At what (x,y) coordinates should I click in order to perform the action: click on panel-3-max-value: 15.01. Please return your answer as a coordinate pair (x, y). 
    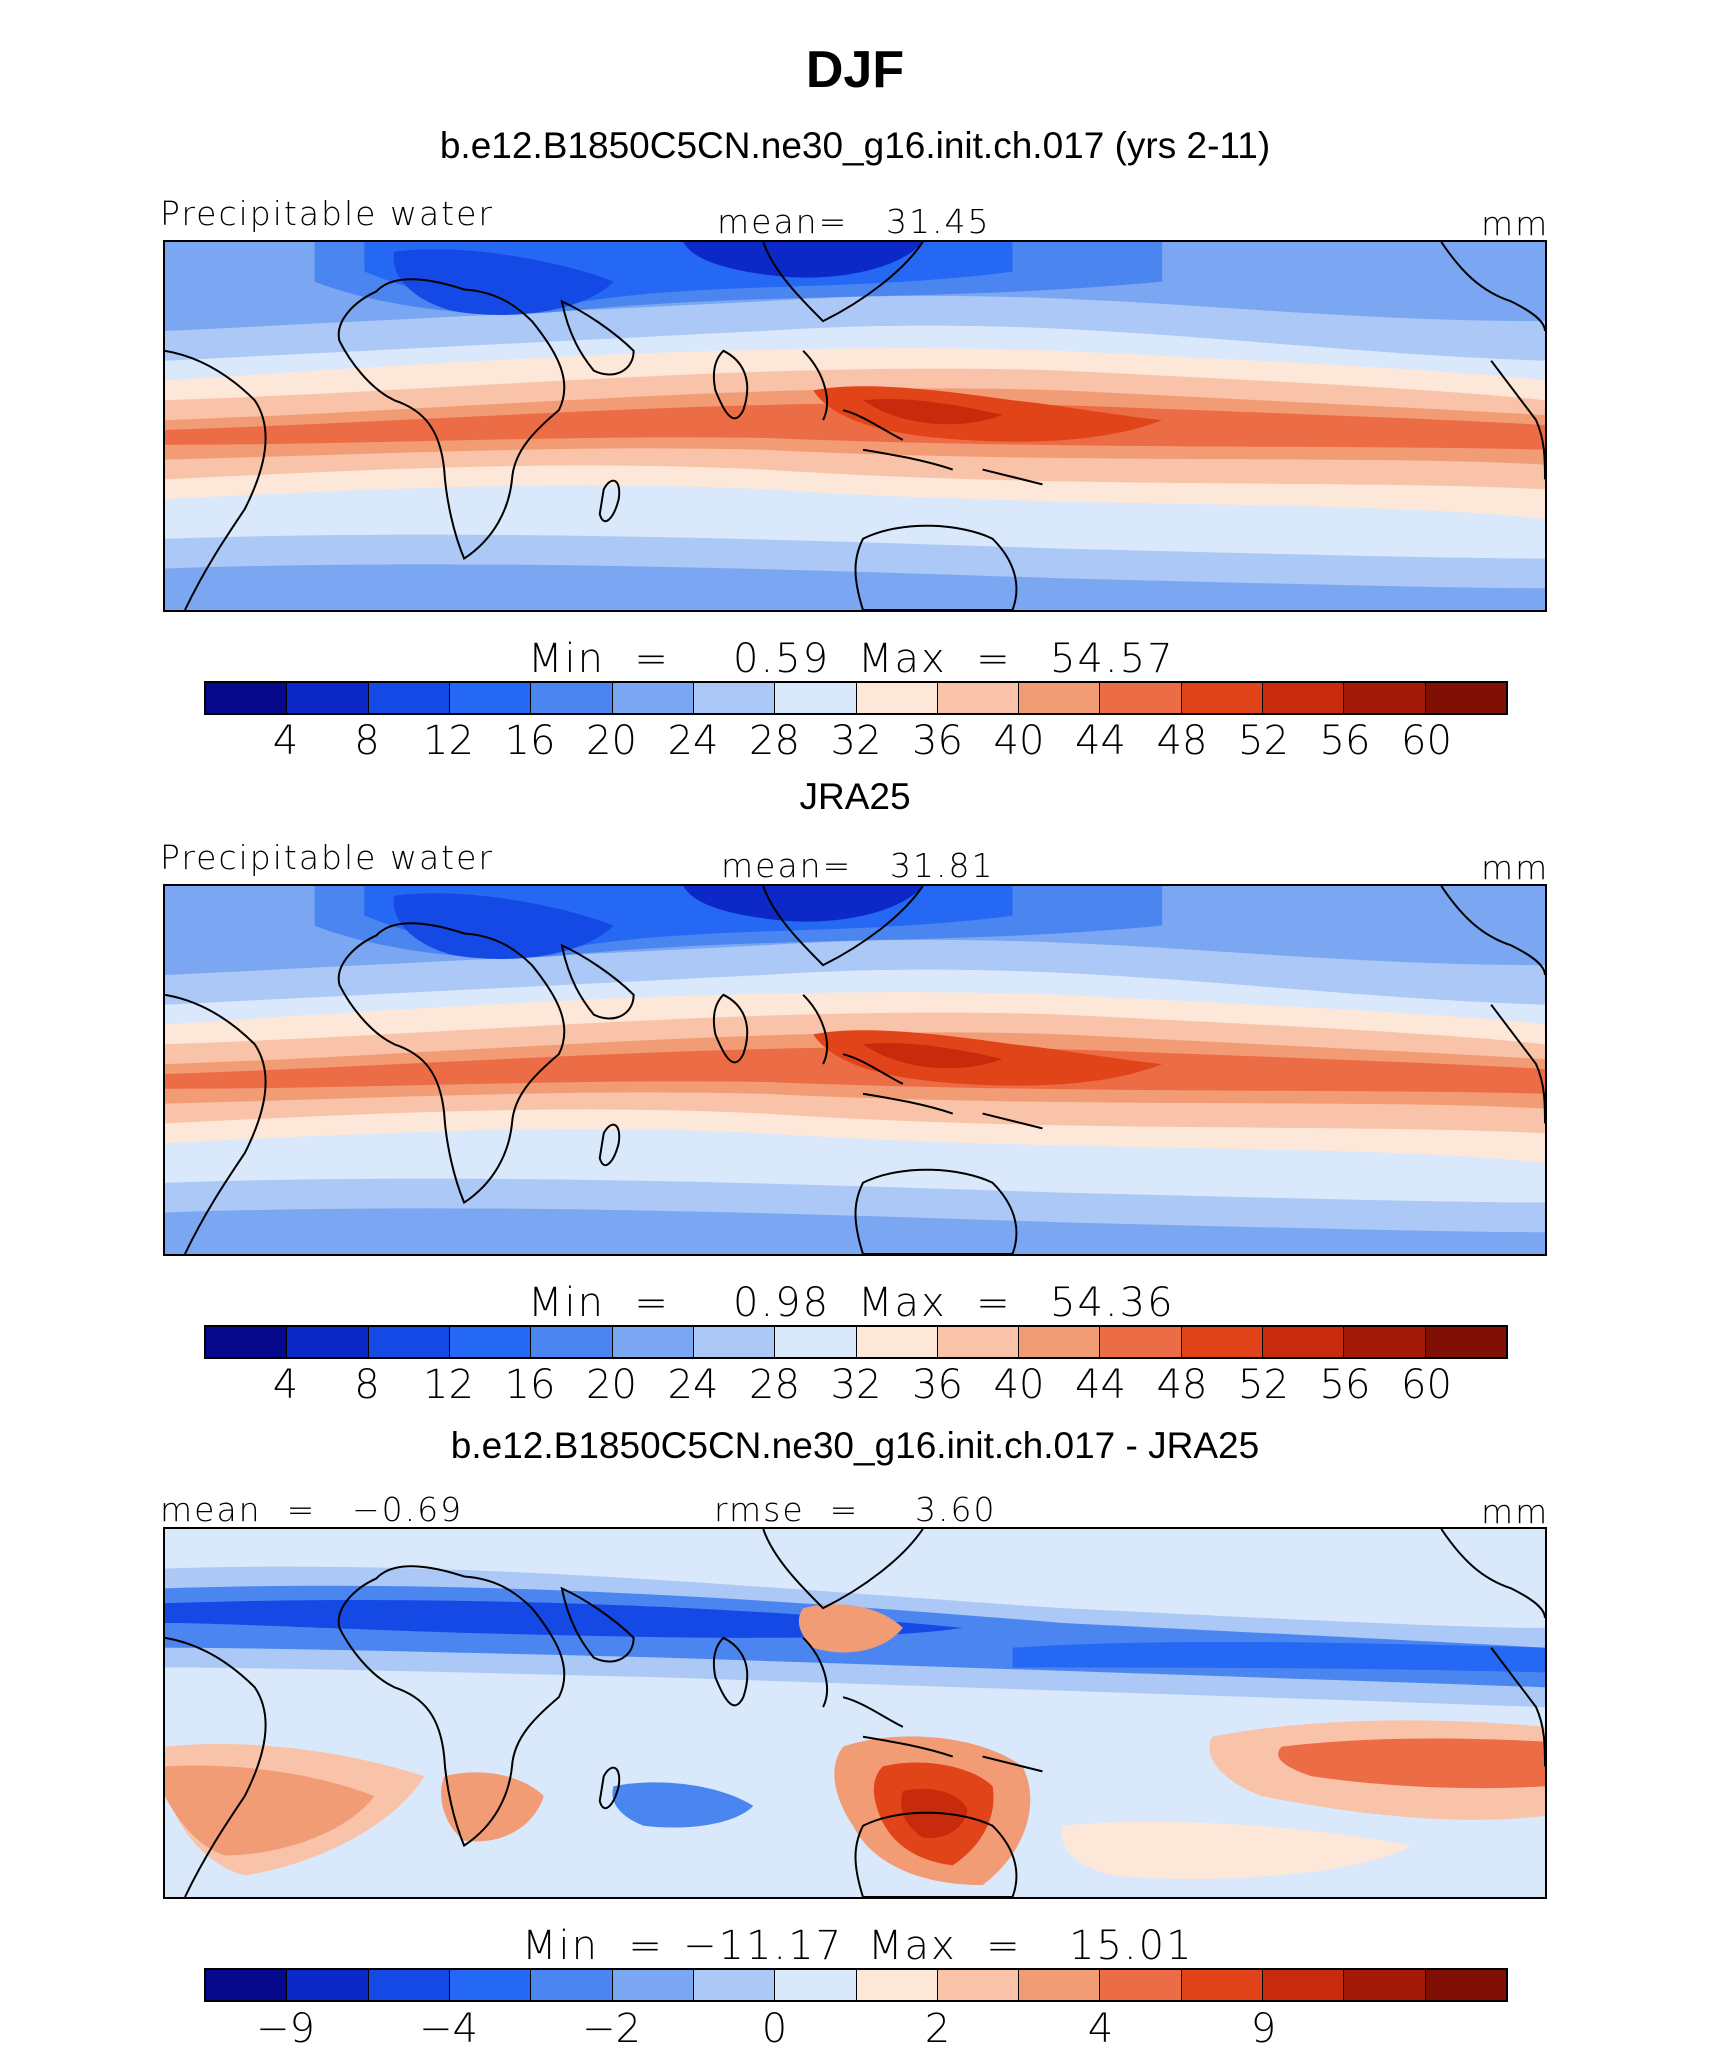
    Looking at the image, I should click on (1131, 1946).